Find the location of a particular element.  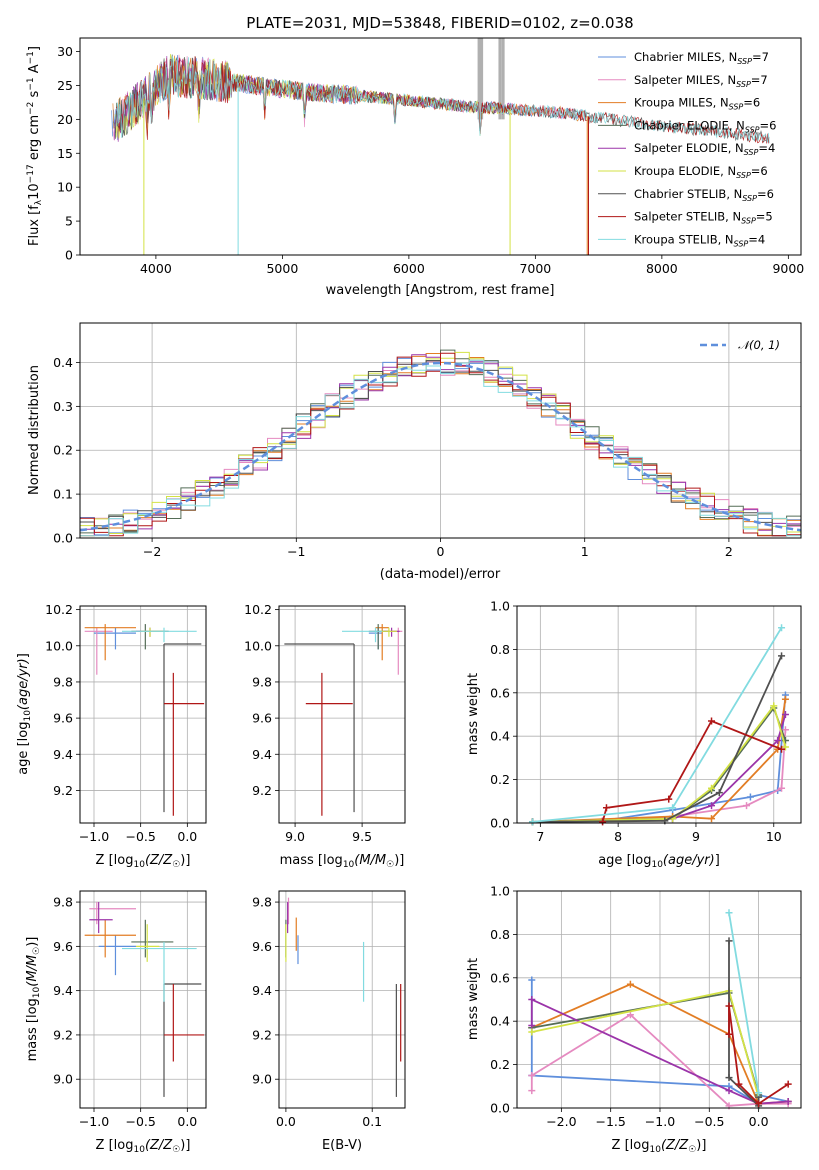

mw-age-ylabel: mass weight is located at coordinates (473, 714).